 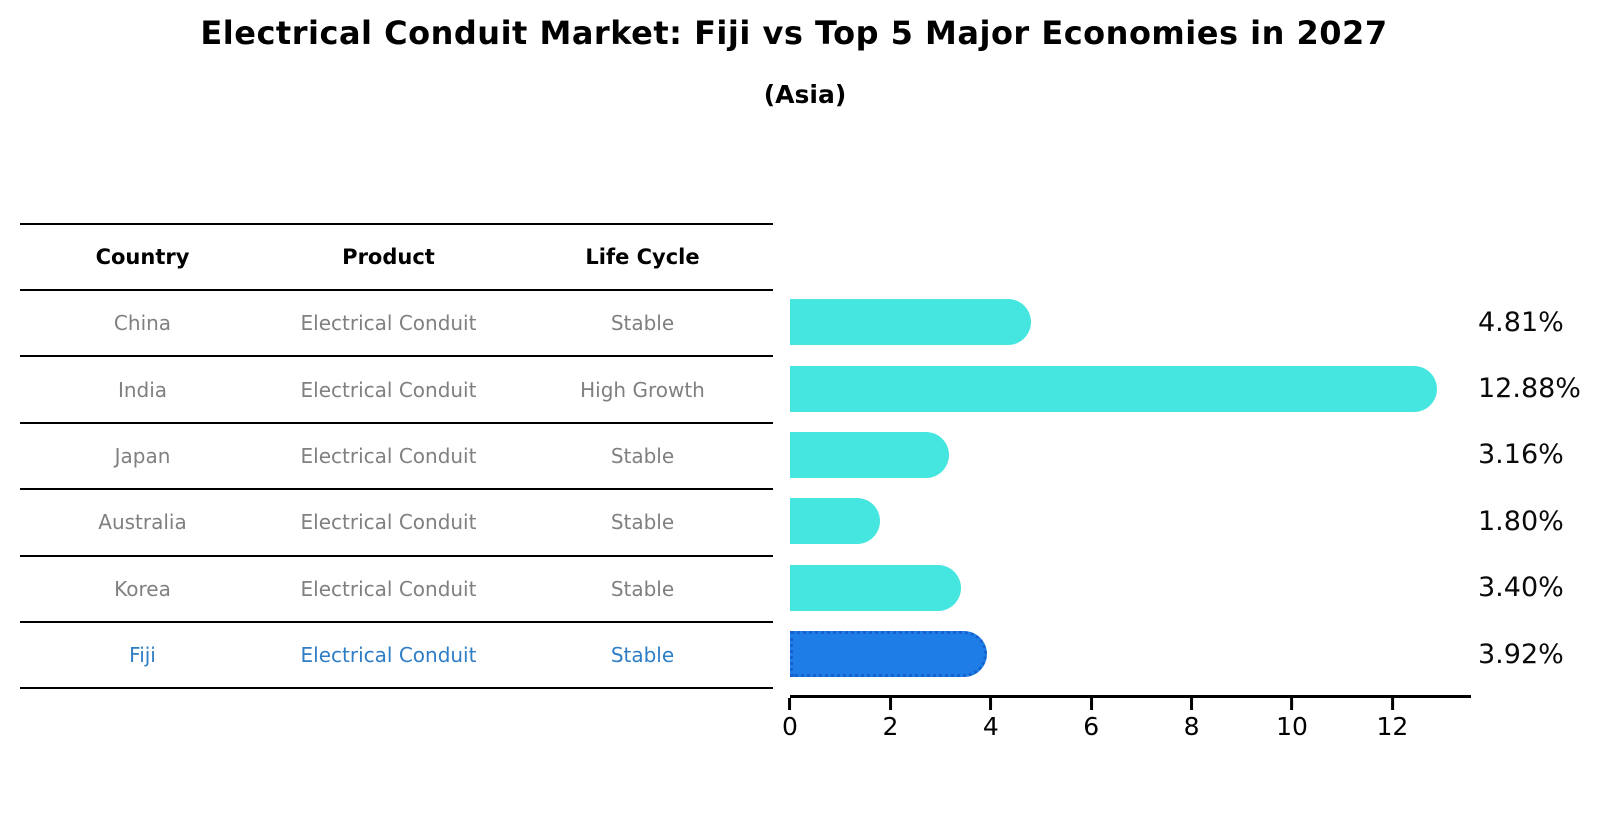 I want to click on chart-subtitle: (Asia), so click(x=805, y=94).